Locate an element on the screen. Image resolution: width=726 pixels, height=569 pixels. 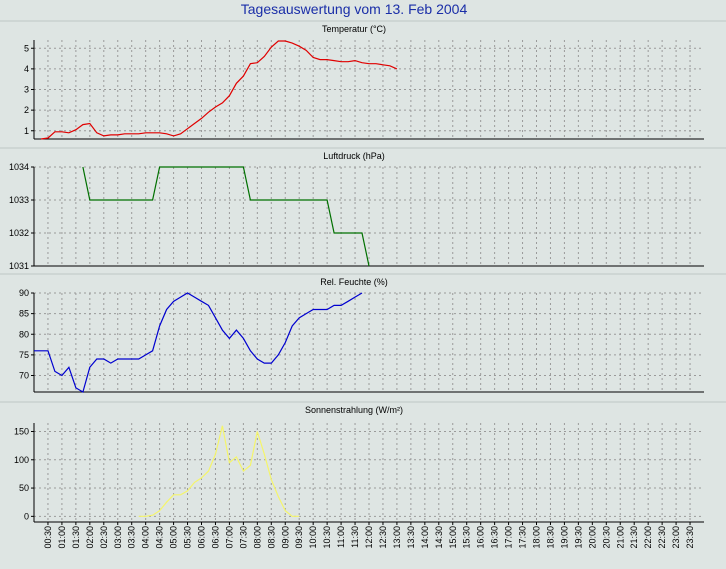
y-tick-label: 1032 is located at coordinates (19, 233).